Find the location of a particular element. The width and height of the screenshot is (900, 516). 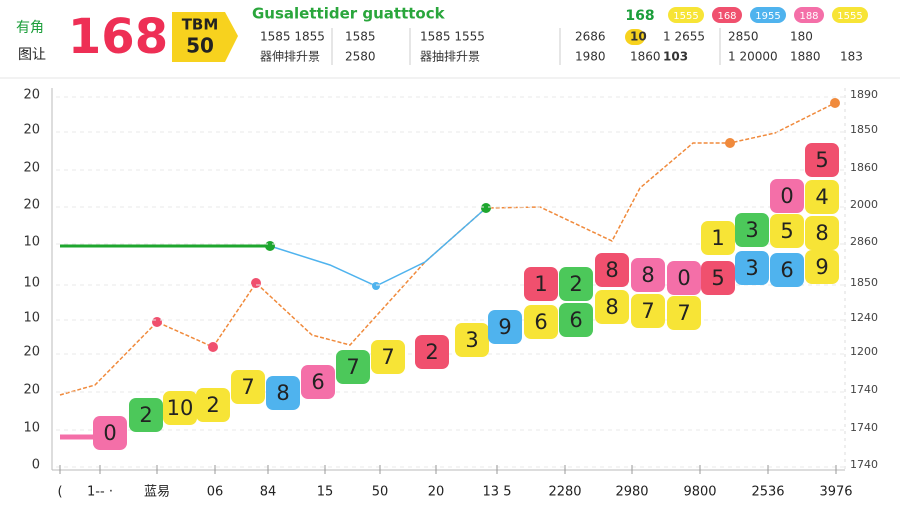

tile: 4 is located at coordinates (822, 197).